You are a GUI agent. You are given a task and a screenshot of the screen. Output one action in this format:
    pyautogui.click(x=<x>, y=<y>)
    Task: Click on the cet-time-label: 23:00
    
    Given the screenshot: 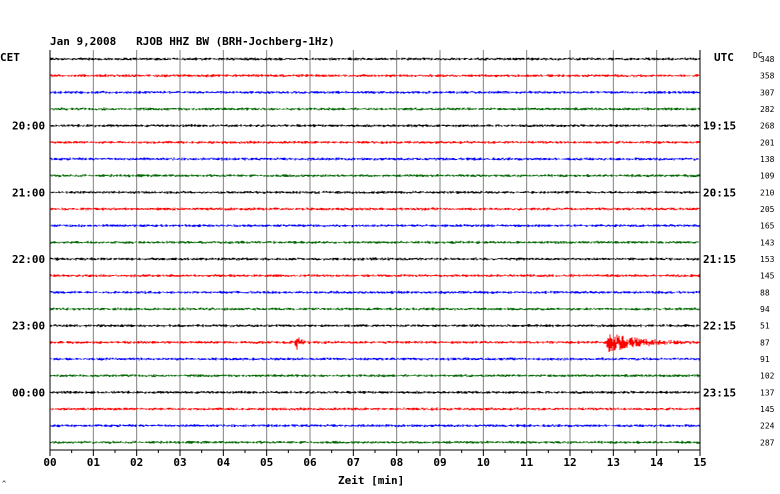 What is the action you would take?
    pyautogui.click(x=28, y=326)
    